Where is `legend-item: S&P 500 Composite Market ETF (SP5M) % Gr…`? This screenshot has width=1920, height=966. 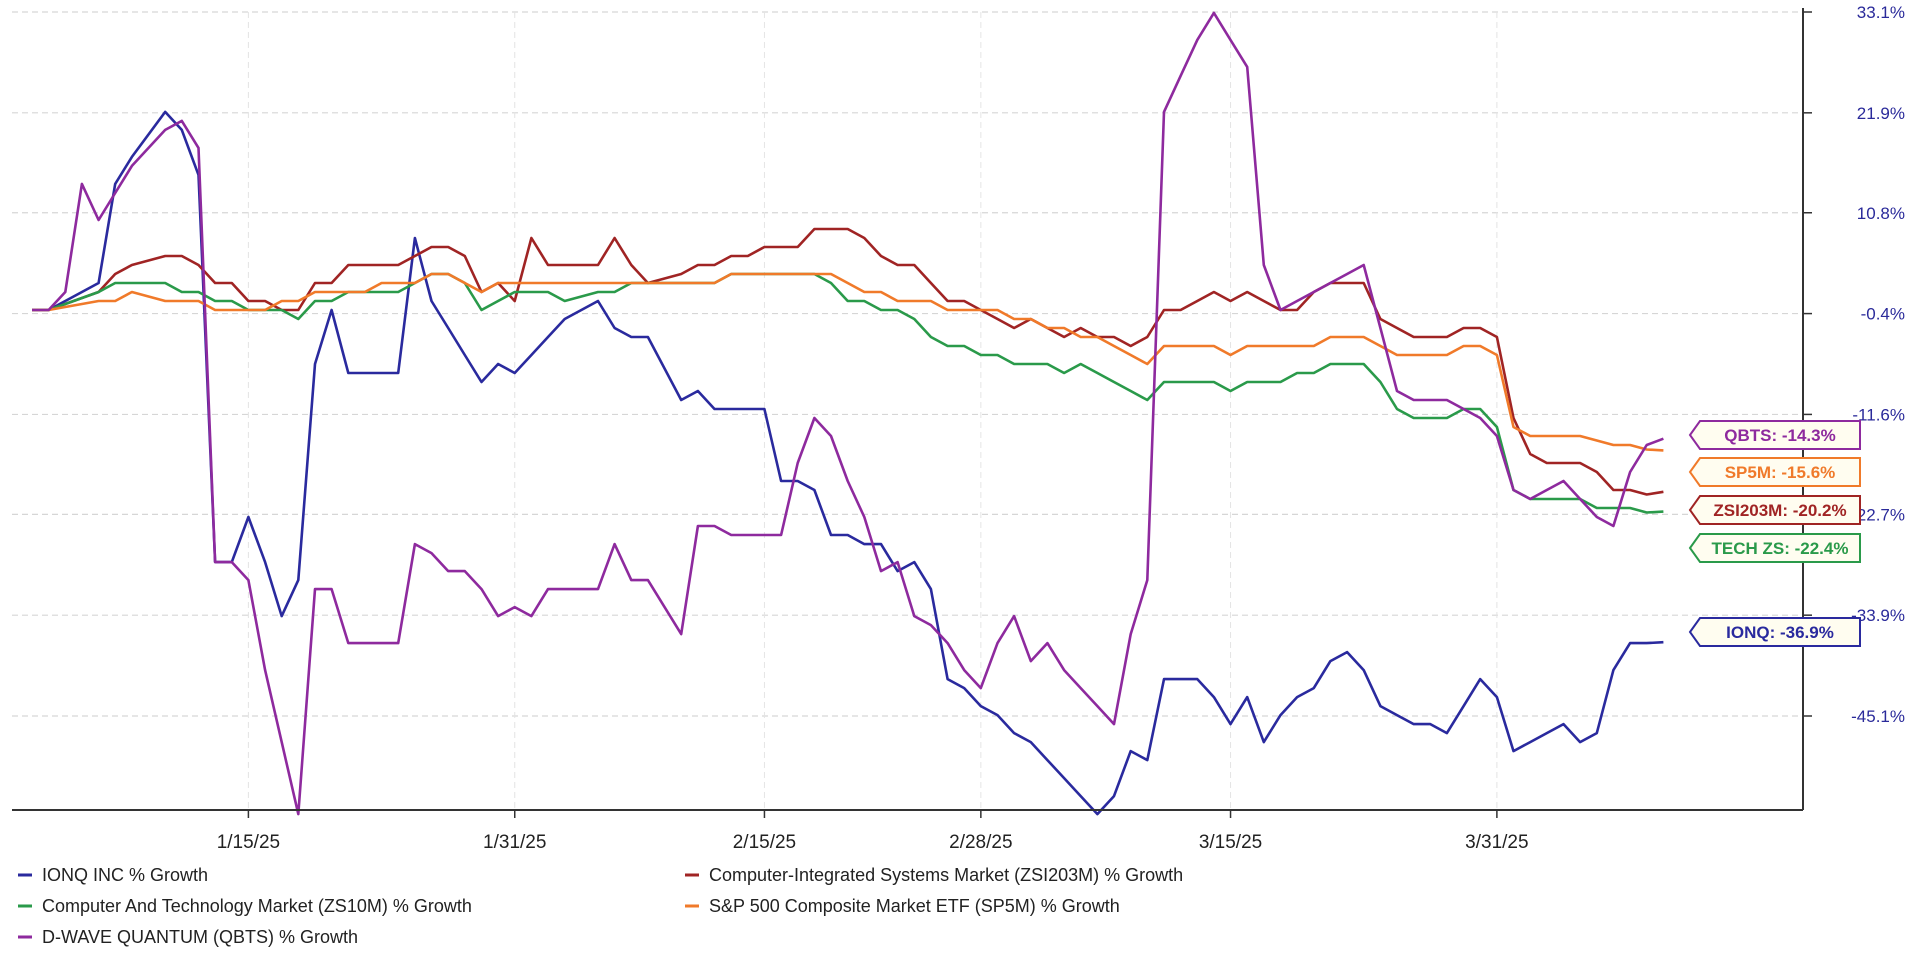
legend-item: S&P 500 Composite Market ETF (SP5M) % Gr… is located at coordinates (902, 906).